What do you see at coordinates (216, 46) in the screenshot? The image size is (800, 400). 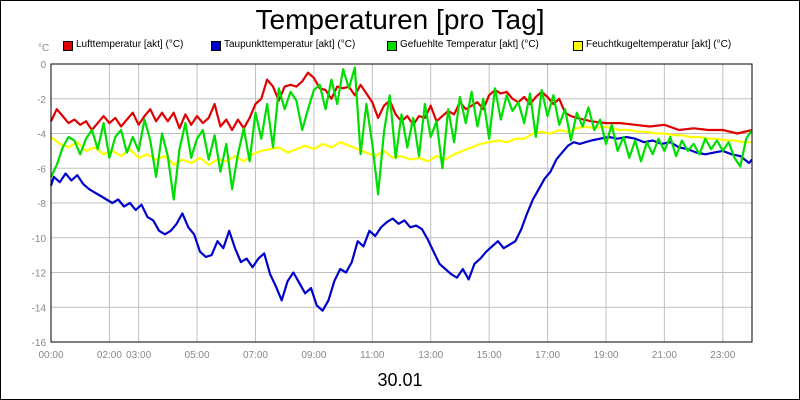 I see `legend-swatch-taupunkttemperatur` at bounding box center [216, 46].